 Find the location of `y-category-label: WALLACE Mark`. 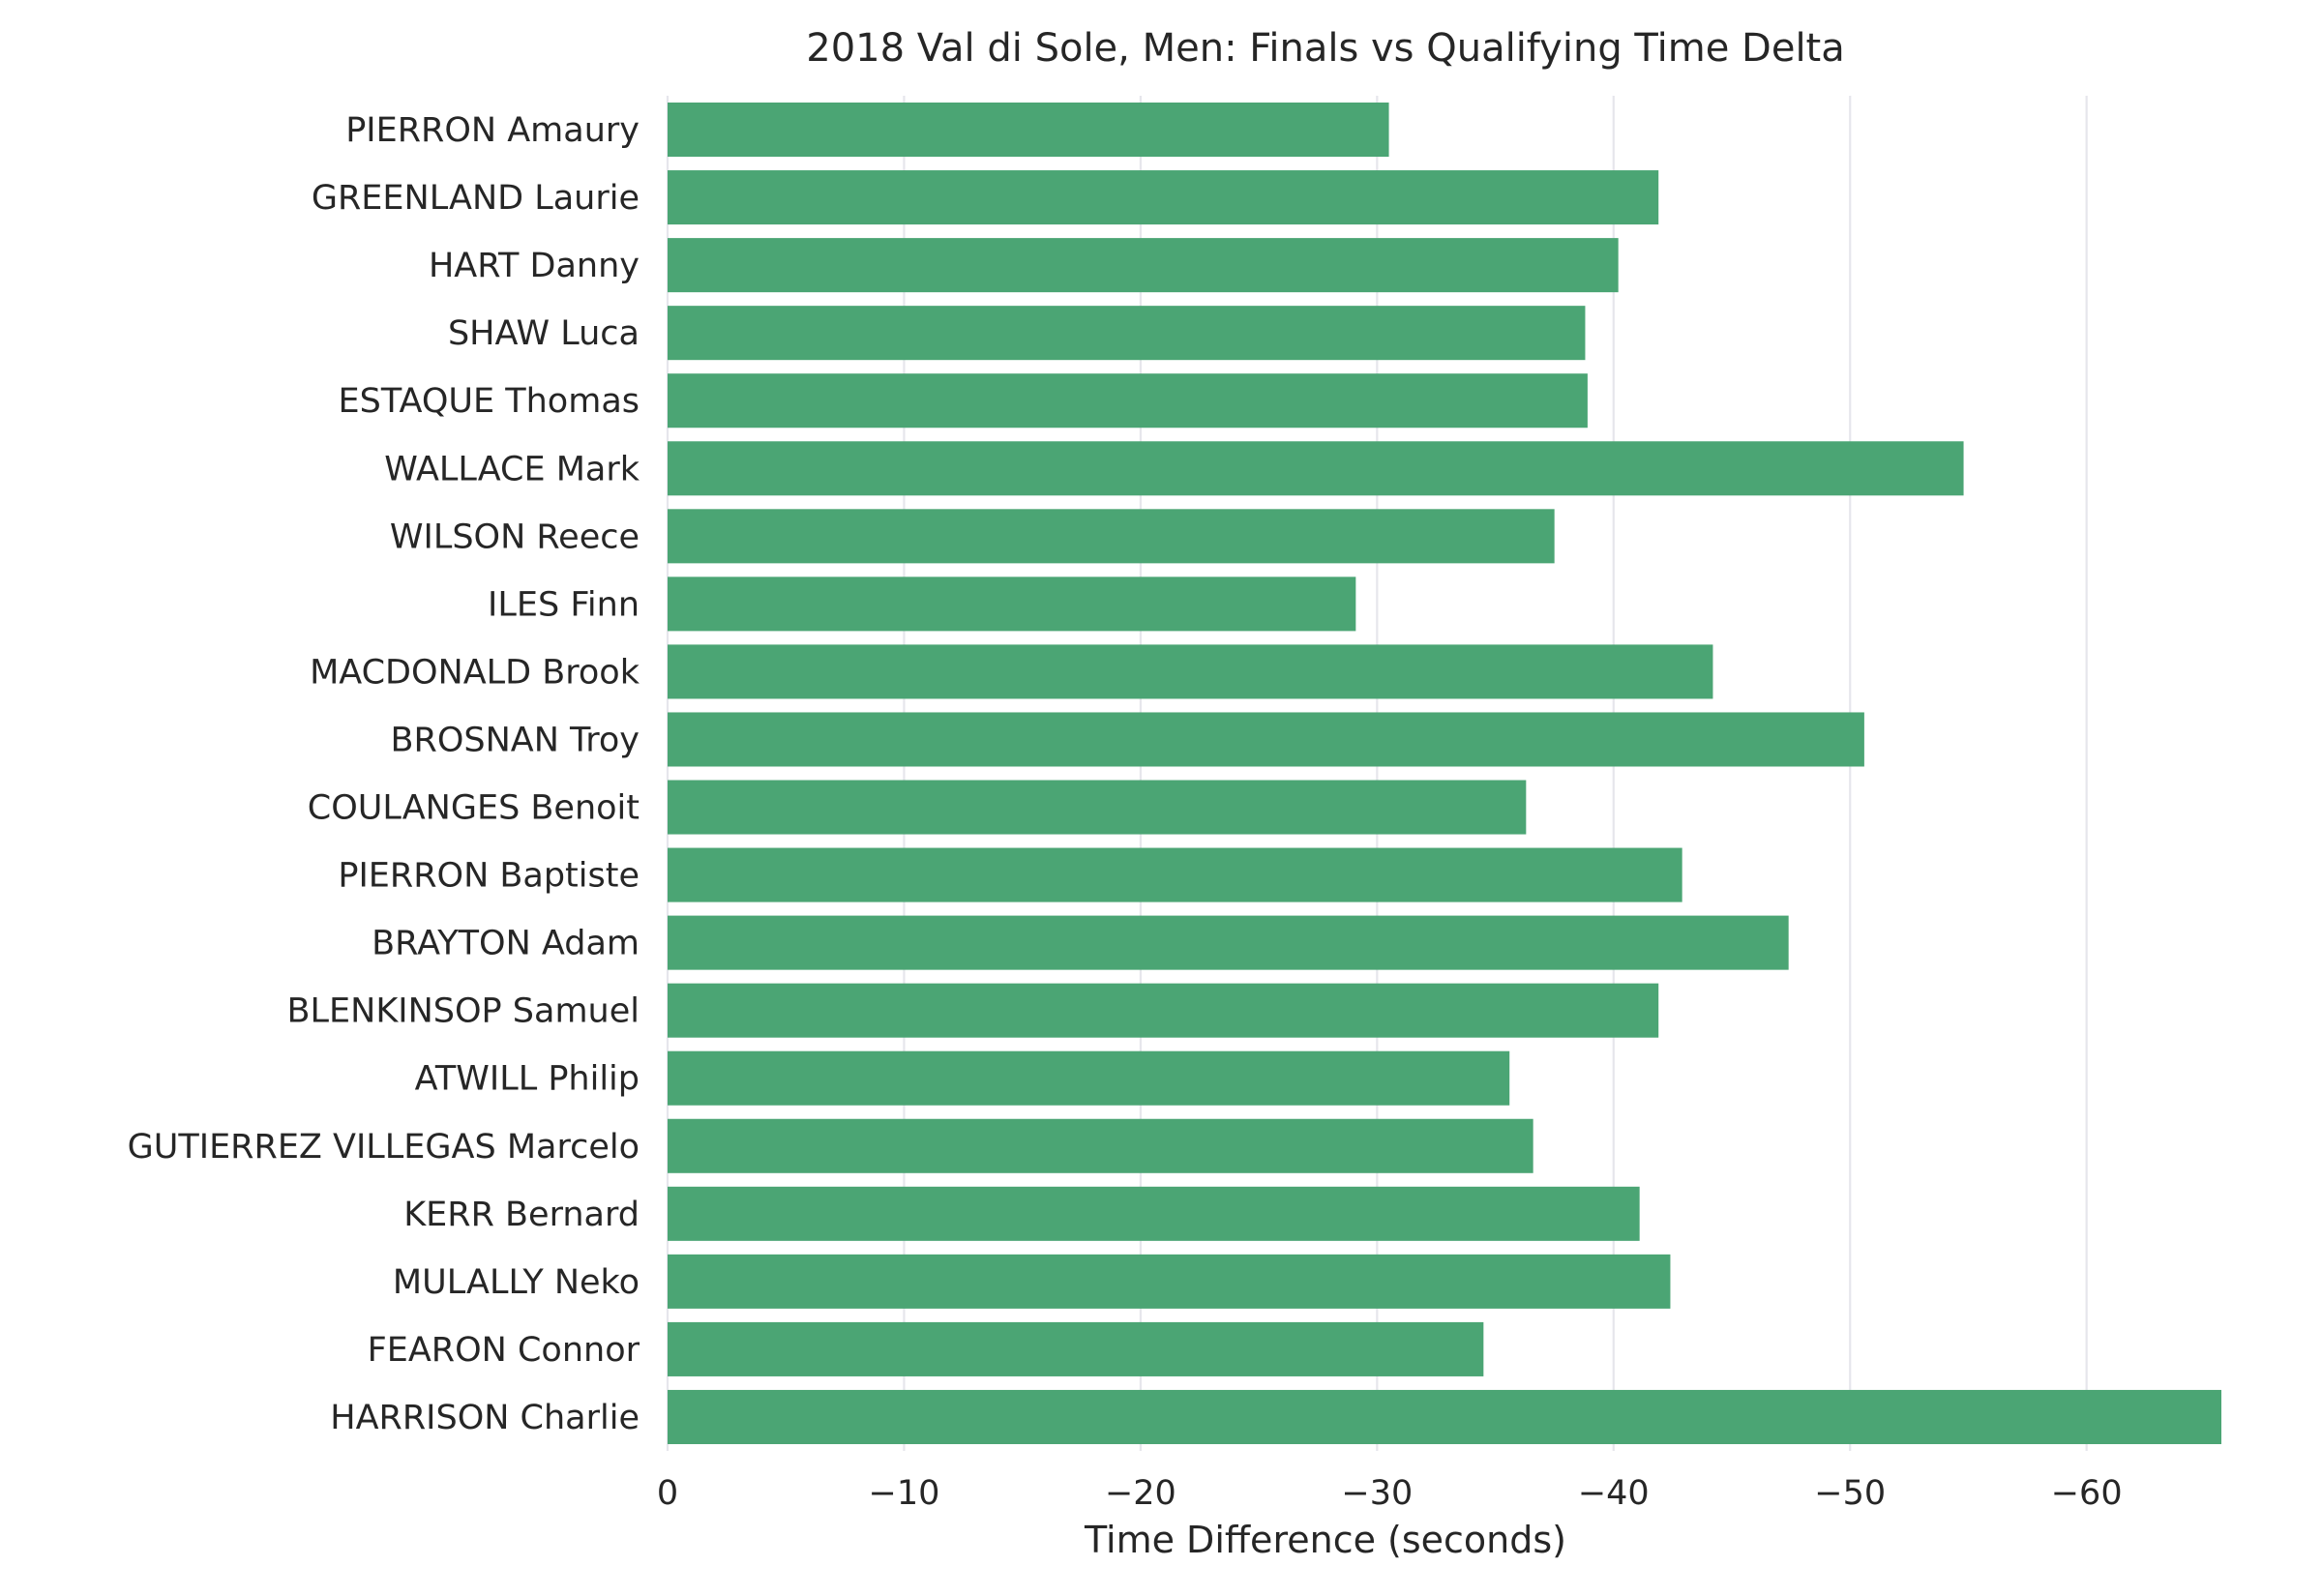

y-category-label: WALLACE Mark is located at coordinates (512, 469).